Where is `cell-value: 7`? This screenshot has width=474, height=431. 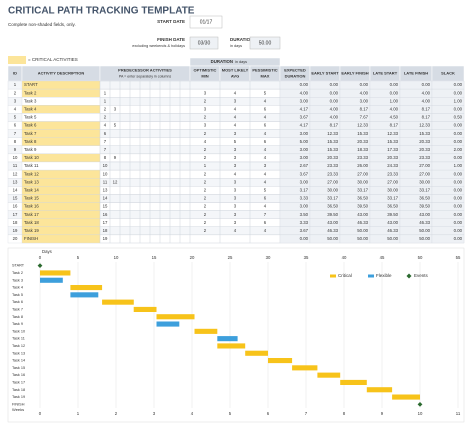 cell-value: 7 is located at coordinates (265, 214).